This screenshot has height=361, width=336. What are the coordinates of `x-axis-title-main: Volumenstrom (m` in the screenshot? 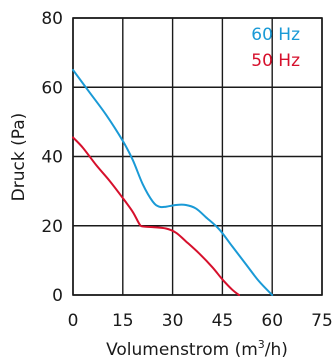 It's located at (182, 350).